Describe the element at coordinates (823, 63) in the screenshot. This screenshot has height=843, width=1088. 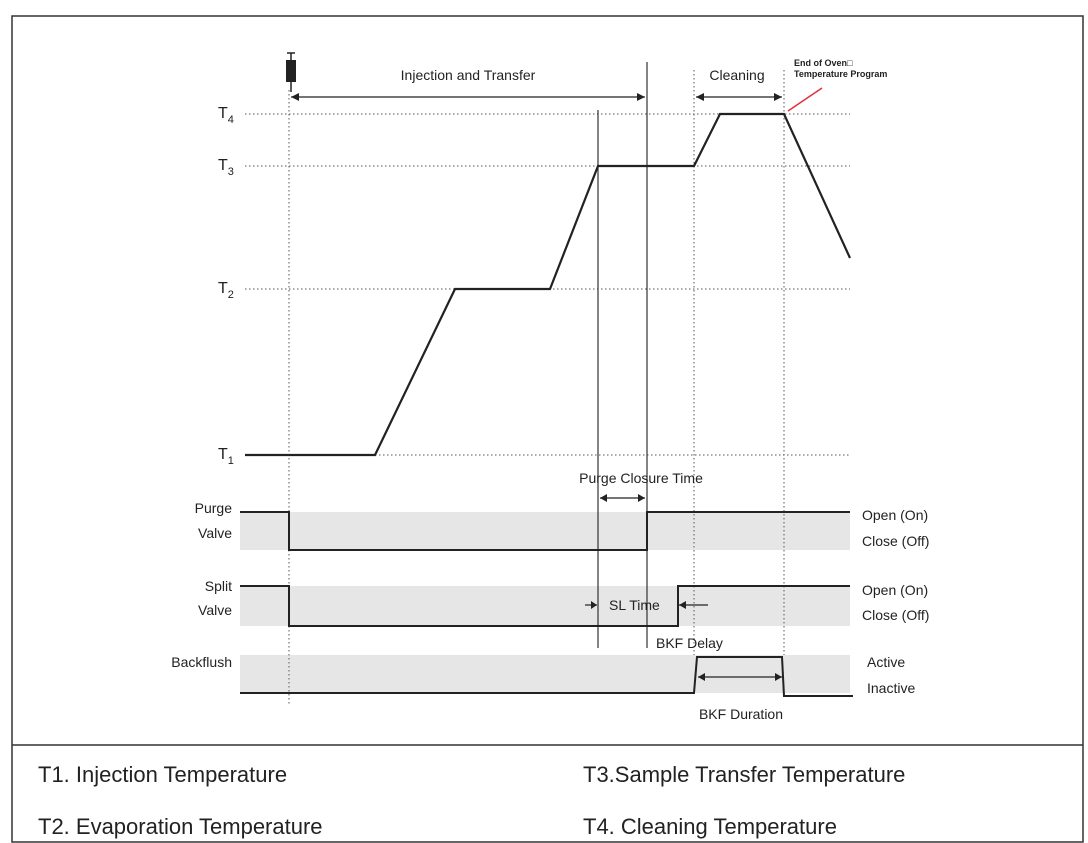
I see `end-of-oven-label-1: End of Oven□` at that location.